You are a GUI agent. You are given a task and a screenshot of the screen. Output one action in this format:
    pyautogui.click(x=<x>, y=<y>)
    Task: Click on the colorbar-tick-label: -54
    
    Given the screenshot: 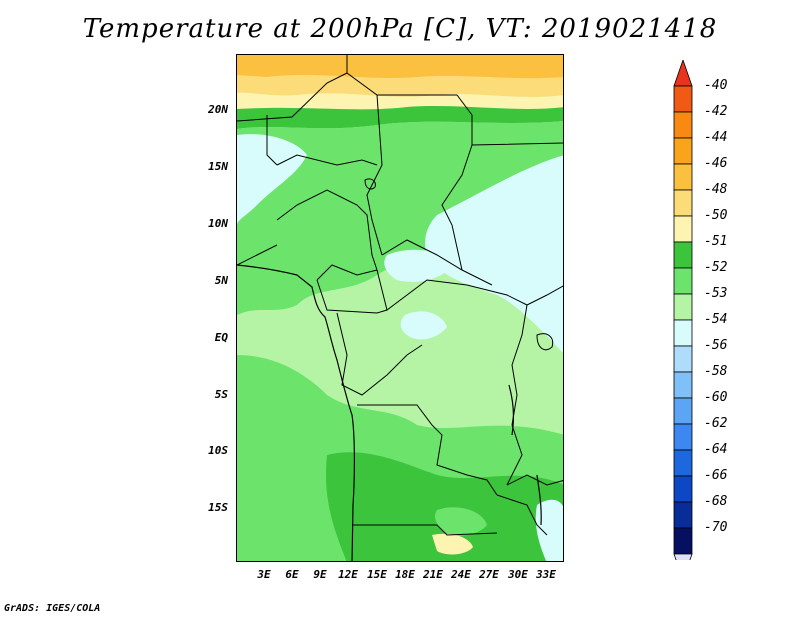 What is the action you would take?
    pyautogui.click(x=716, y=319)
    